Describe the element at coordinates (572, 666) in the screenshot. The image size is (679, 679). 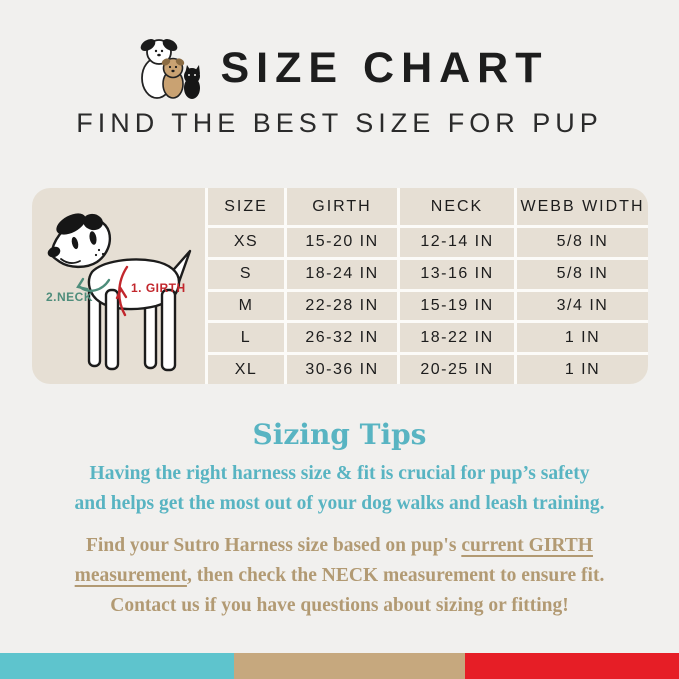
I see `footer-bar-red` at that location.